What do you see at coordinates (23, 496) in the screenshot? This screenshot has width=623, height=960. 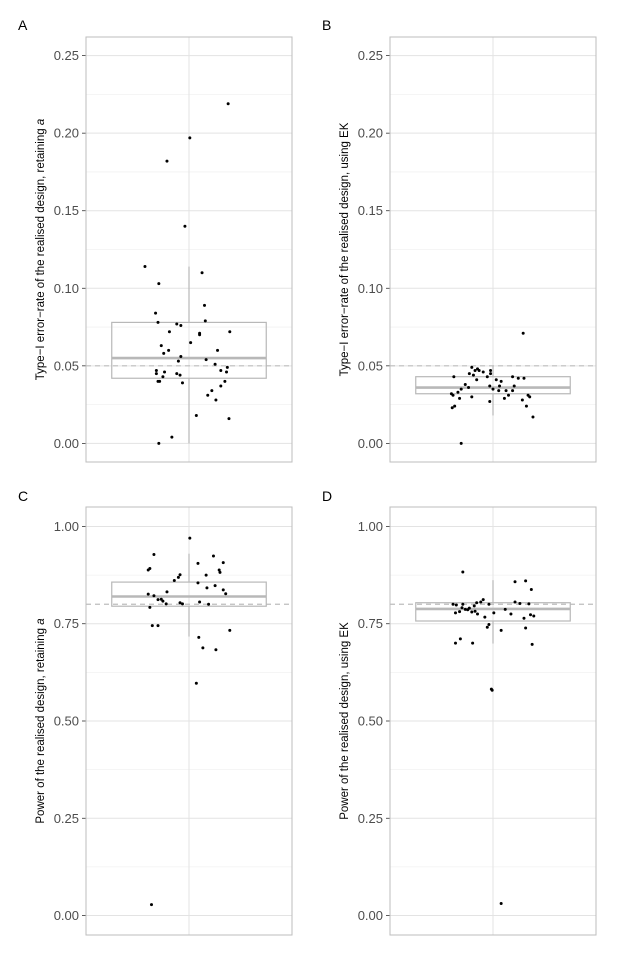 I see `panel-letter-c: C` at bounding box center [23, 496].